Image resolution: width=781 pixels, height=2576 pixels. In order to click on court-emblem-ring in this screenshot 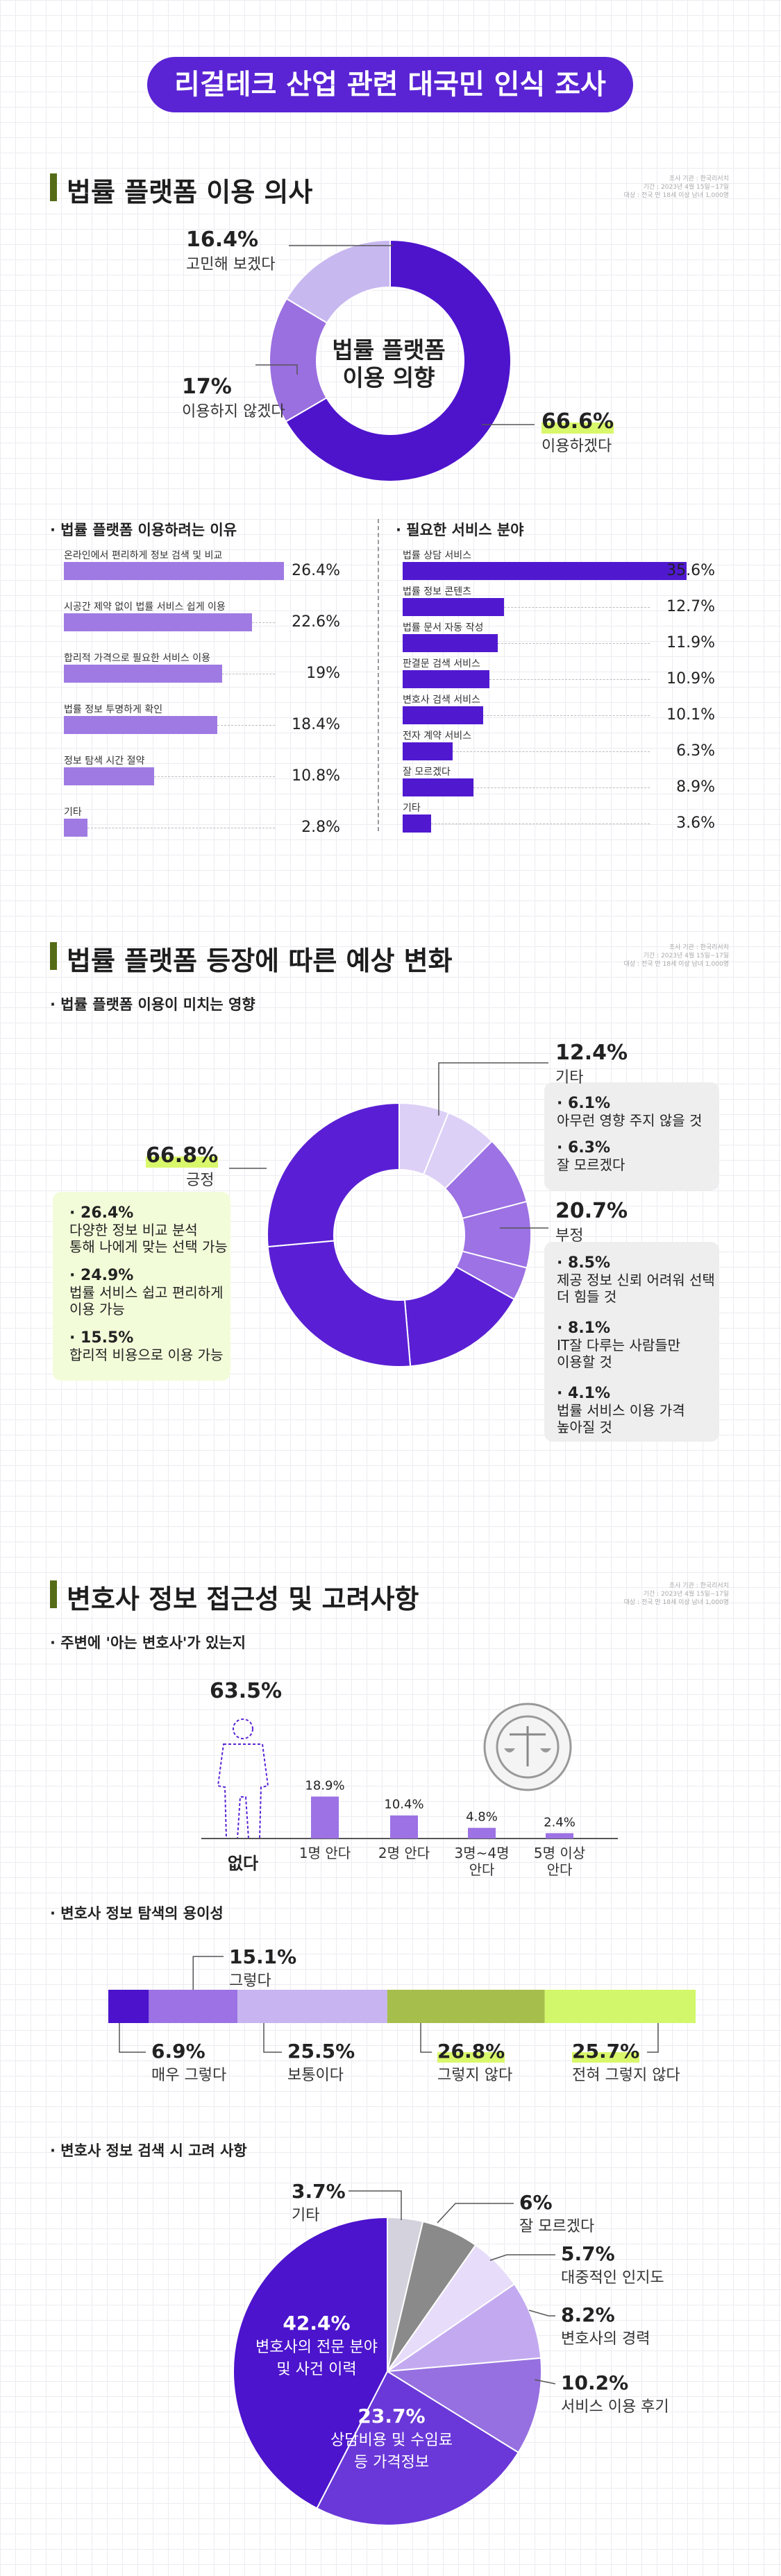, I will do `click(528, 1747)`.